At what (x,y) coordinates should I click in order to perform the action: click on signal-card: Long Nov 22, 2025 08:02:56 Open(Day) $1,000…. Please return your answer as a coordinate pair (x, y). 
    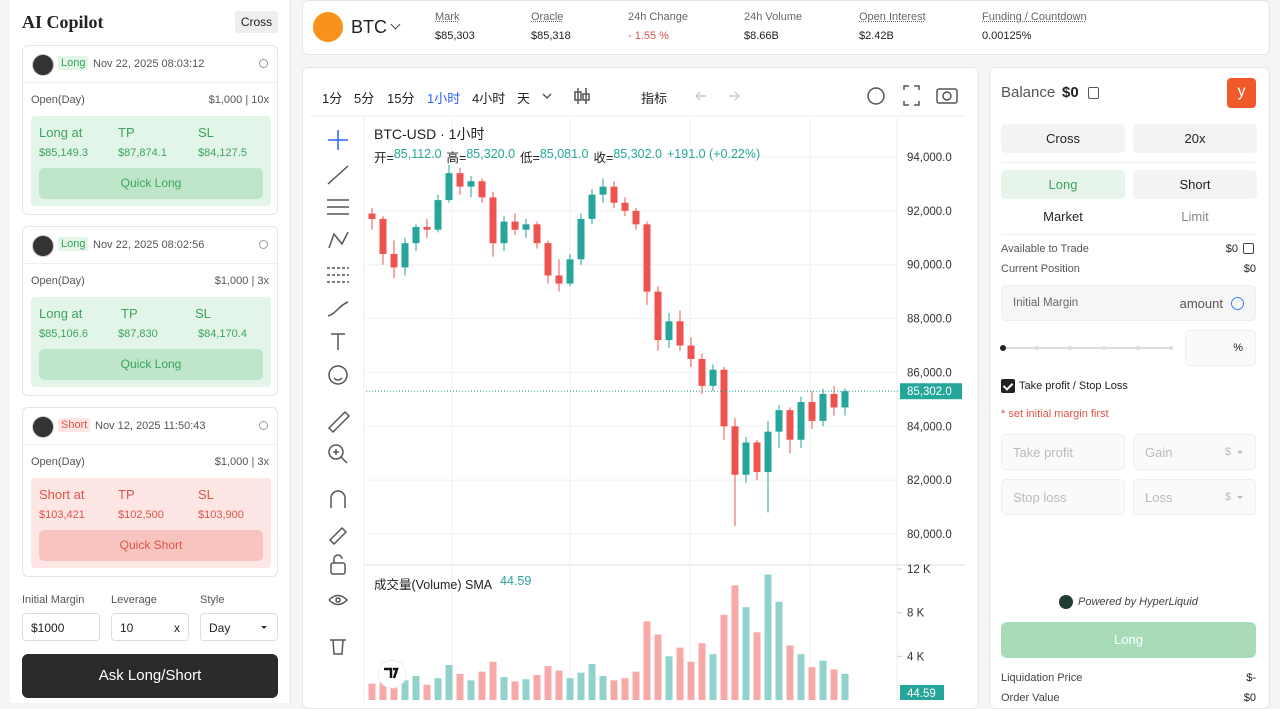
    Looking at the image, I should click on (150, 311).